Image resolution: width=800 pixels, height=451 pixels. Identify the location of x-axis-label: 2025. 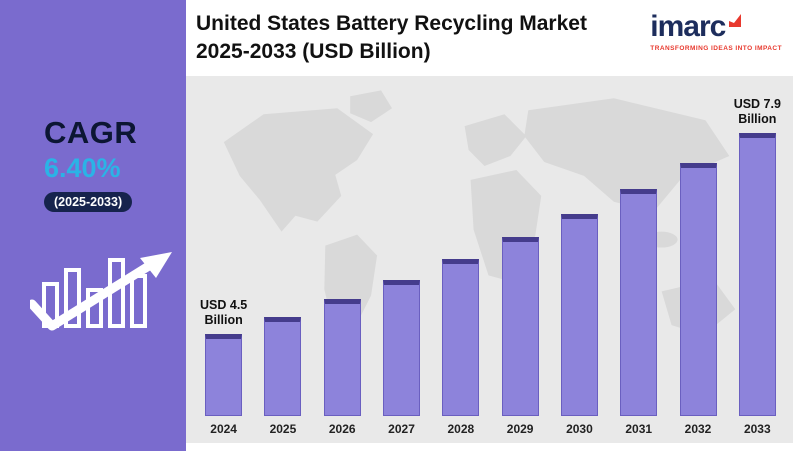
(283, 429).